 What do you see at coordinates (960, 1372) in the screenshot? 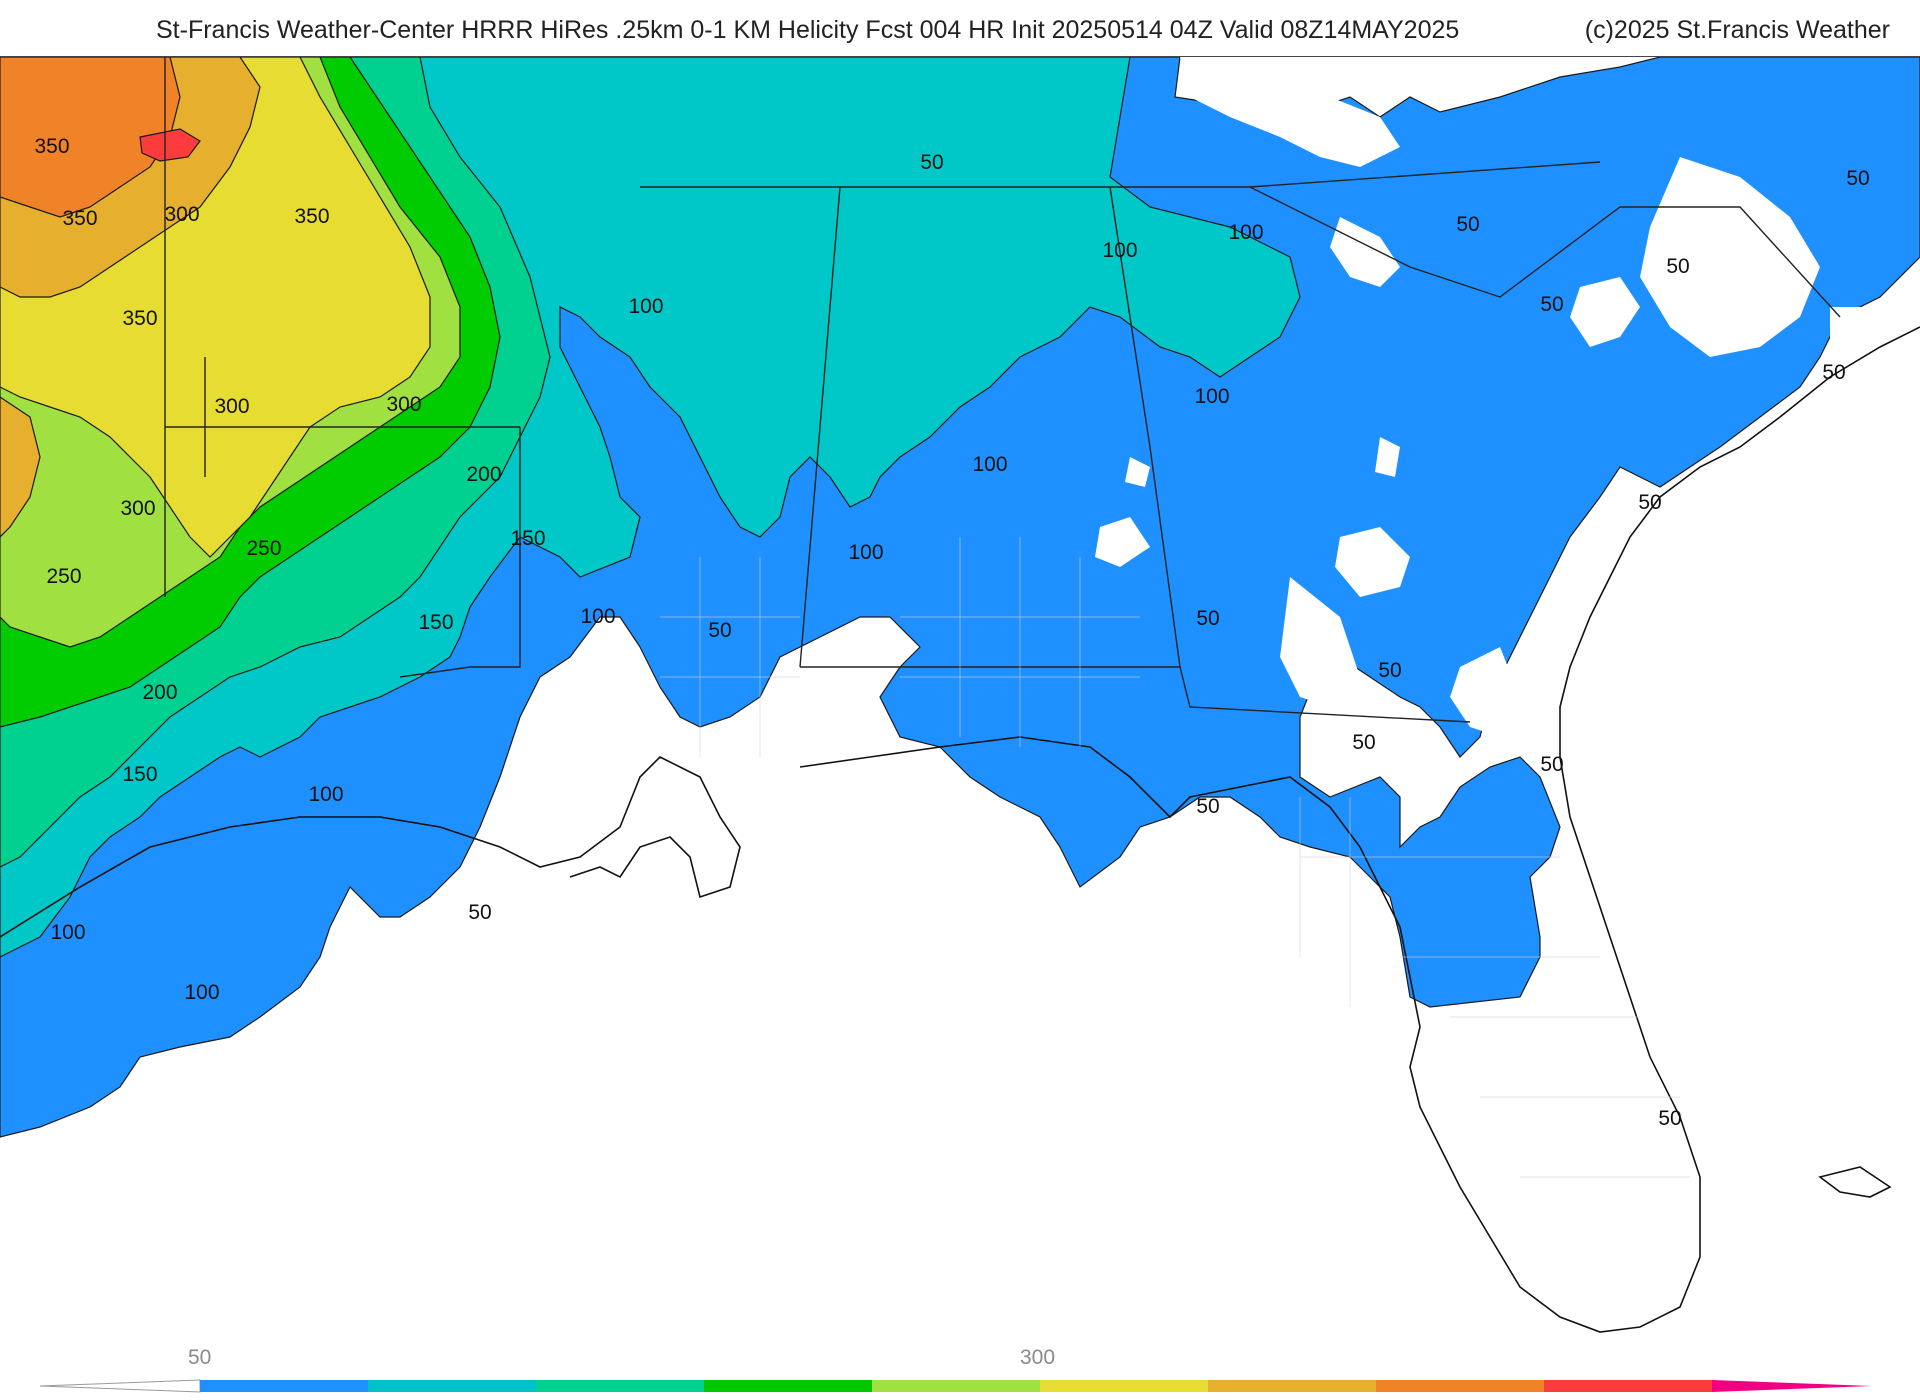
I see `color-scale-bar: 50 300` at bounding box center [960, 1372].